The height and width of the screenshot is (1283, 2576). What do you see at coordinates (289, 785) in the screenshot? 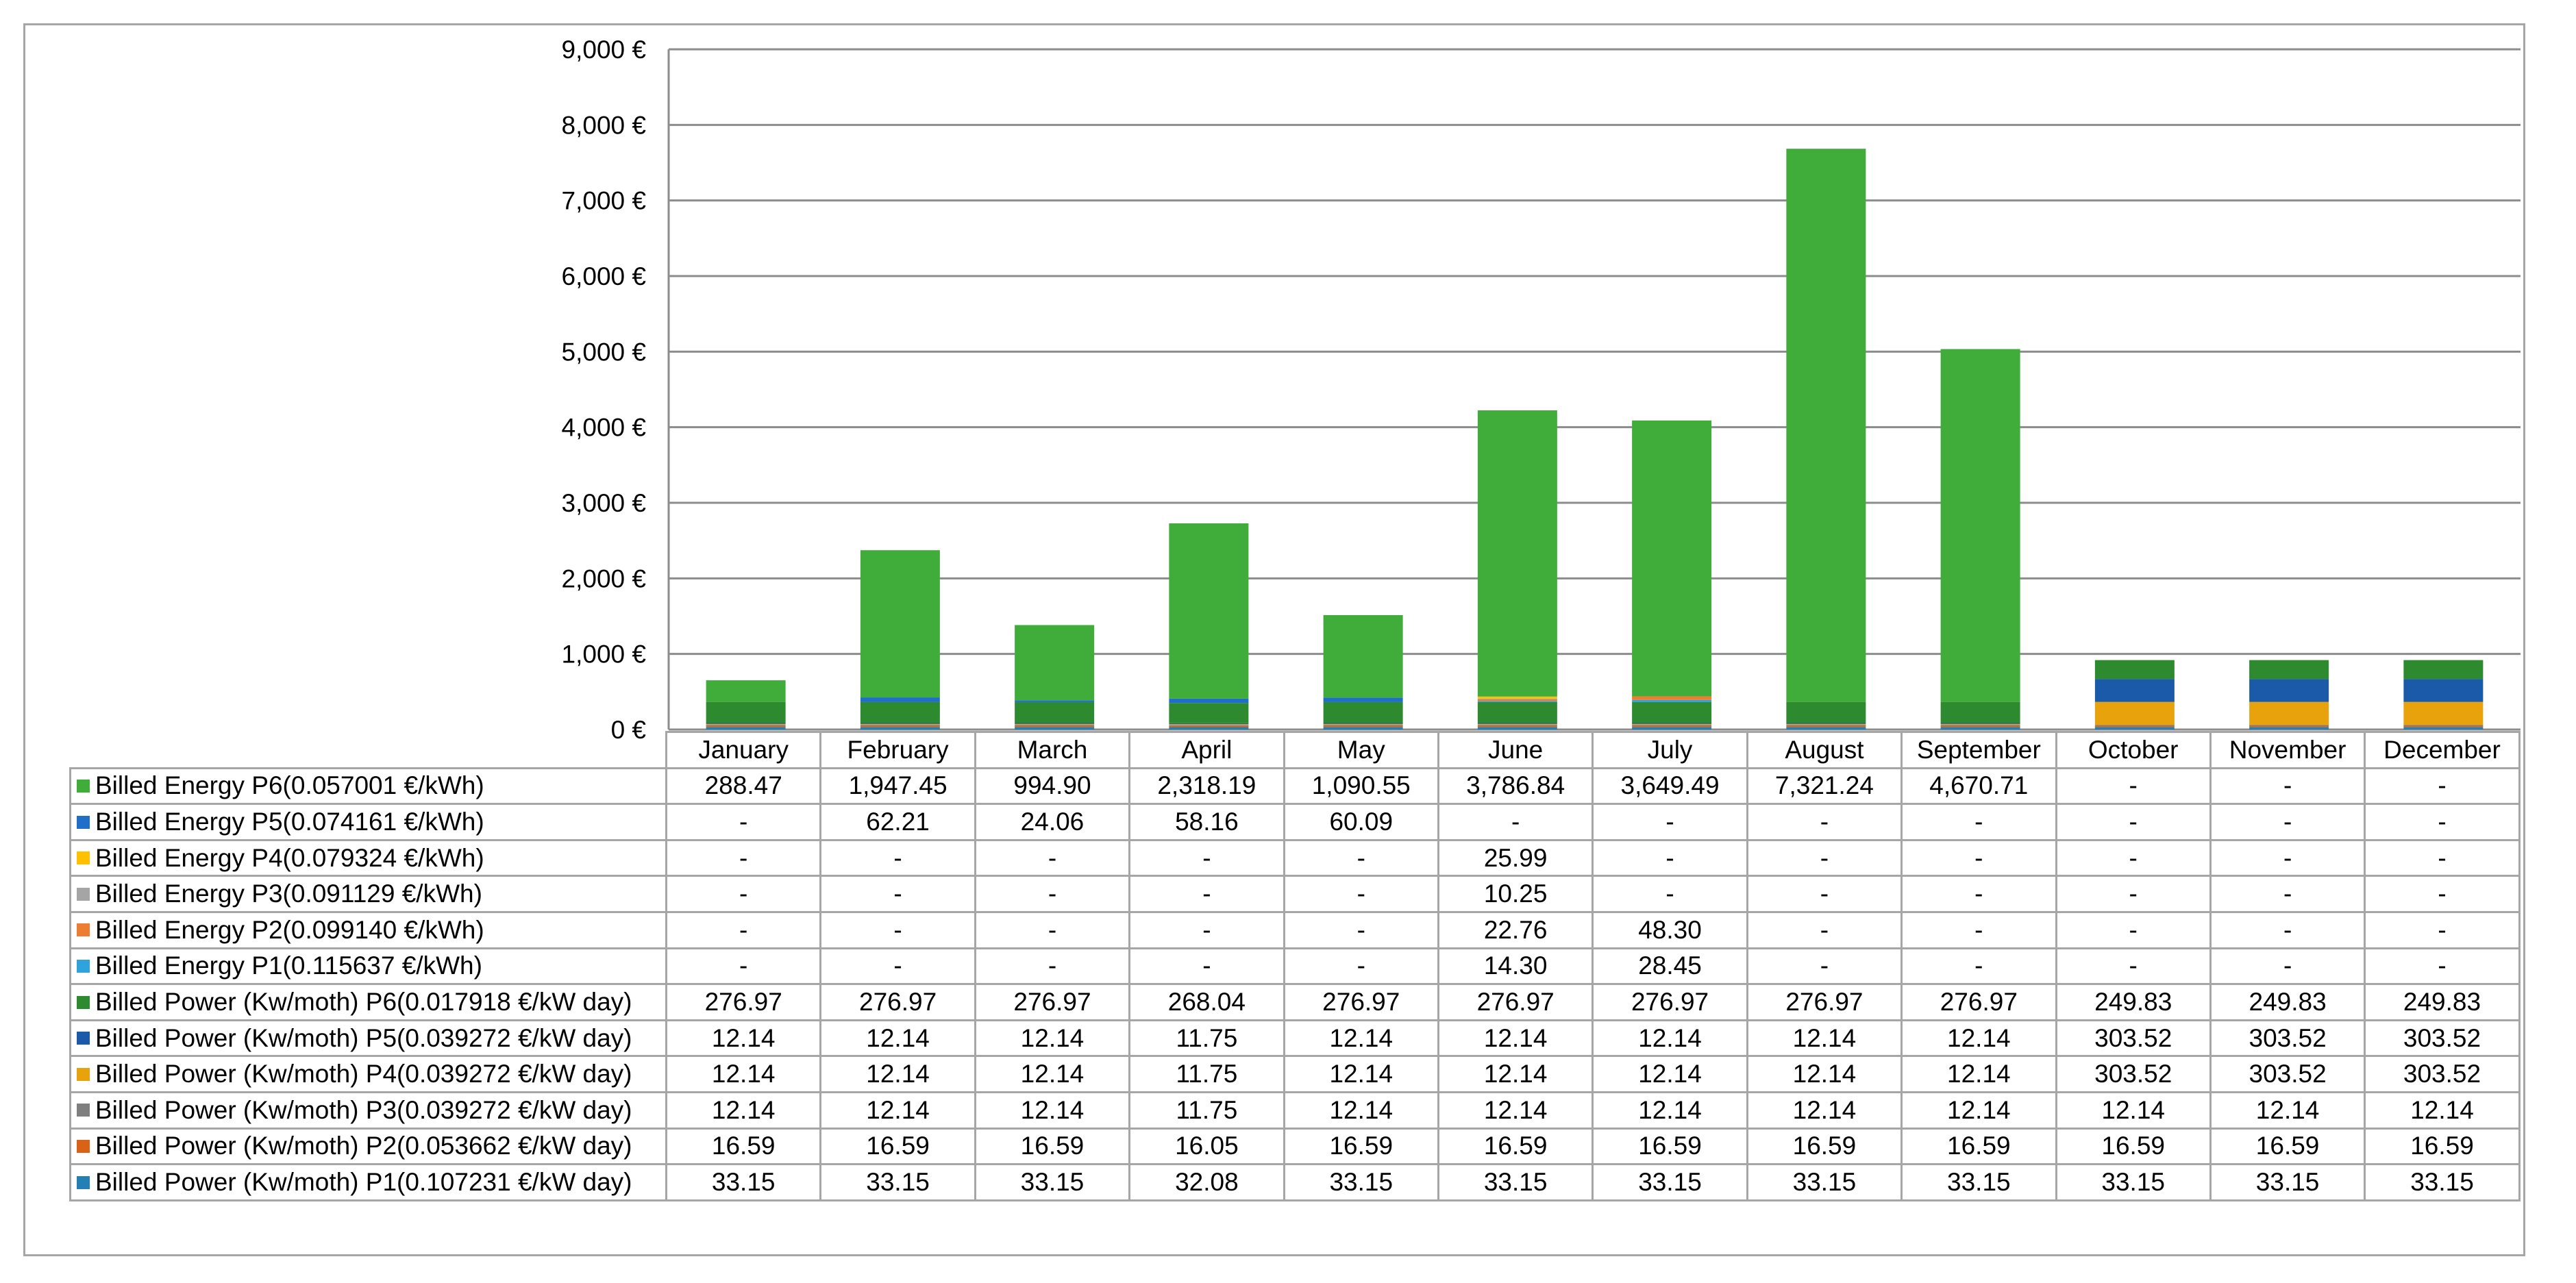
I see `series-name: Billed Energy P6(0.057001 €/kWh)` at bounding box center [289, 785].